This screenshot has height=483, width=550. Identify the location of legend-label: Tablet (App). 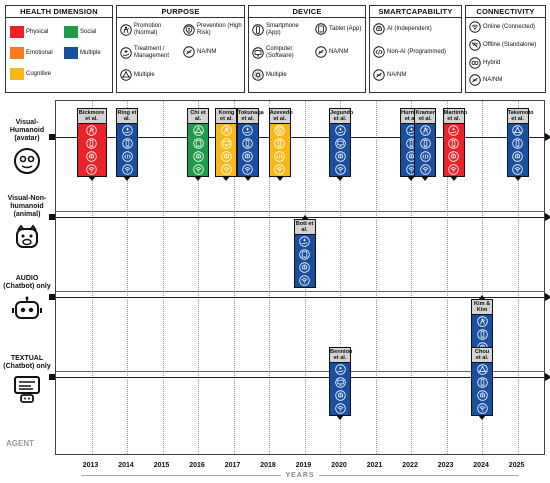
(345, 28).